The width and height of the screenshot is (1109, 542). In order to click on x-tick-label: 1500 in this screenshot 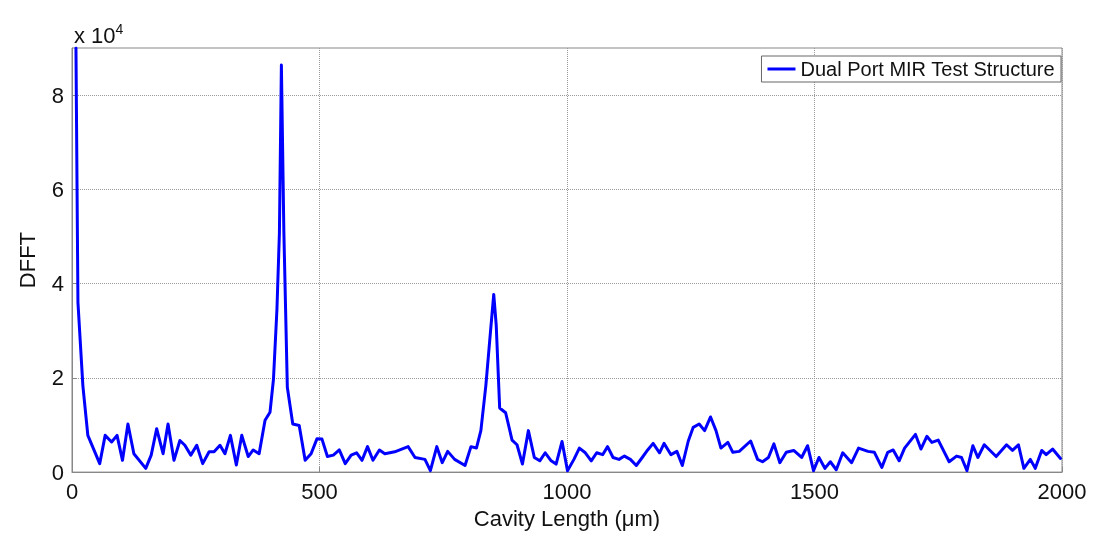, I will do `click(814, 491)`.